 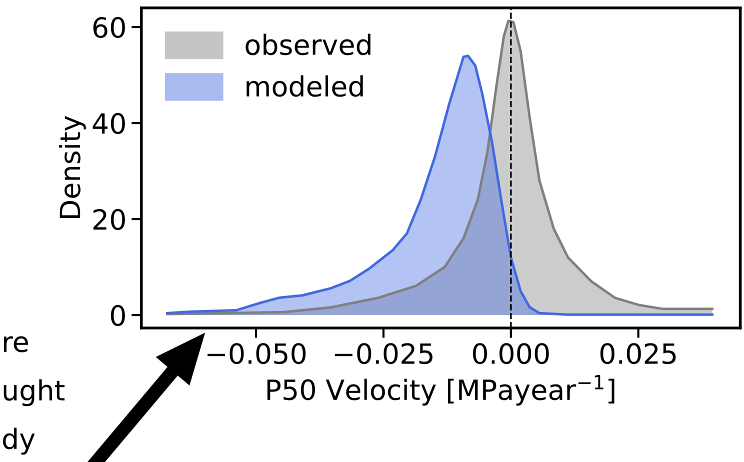 What do you see at coordinates (638, 353) in the screenshot?
I see `x-tick-label: 0.025` at bounding box center [638, 353].